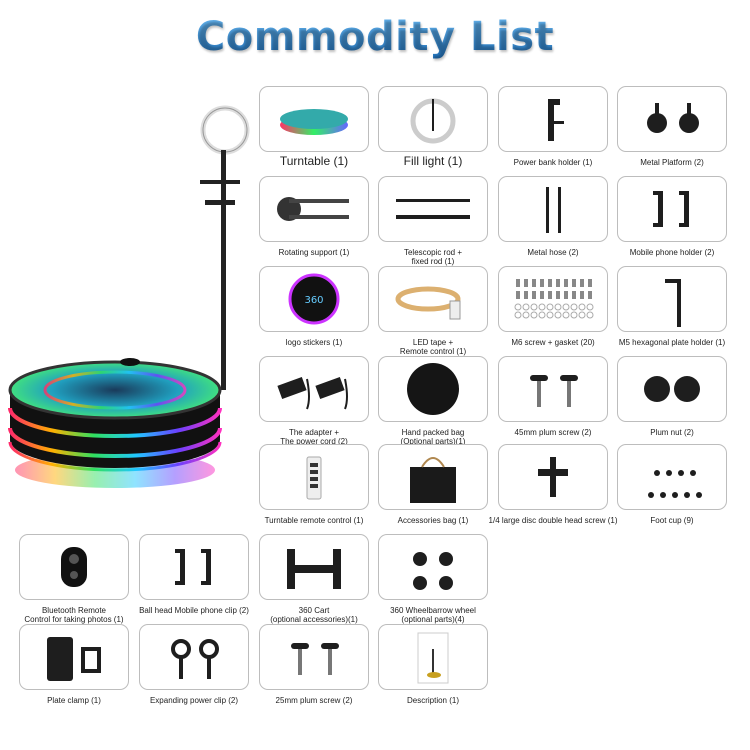  Describe the element at coordinates (314, 161) in the screenshot. I see `item-label: Turntable (1)` at that location.